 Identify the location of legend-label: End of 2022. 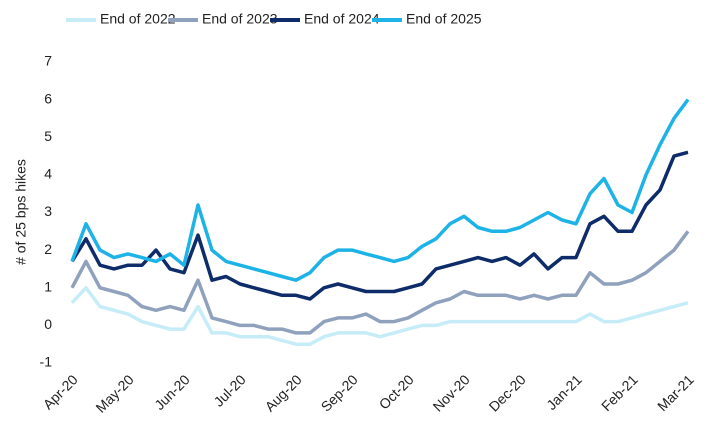
(138, 19).